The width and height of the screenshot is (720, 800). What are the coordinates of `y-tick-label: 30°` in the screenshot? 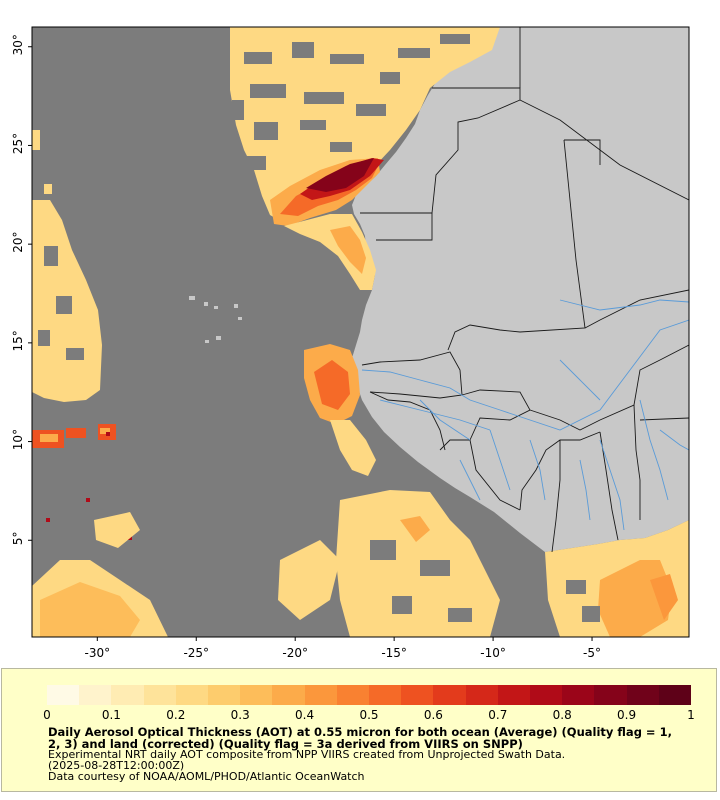 It's located at (18, 44).